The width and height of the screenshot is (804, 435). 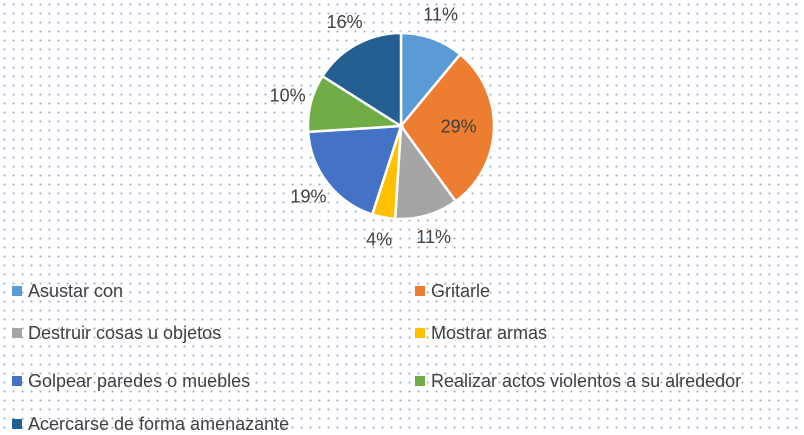 I want to click on data-label: 10%, so click(x=288, y=96).